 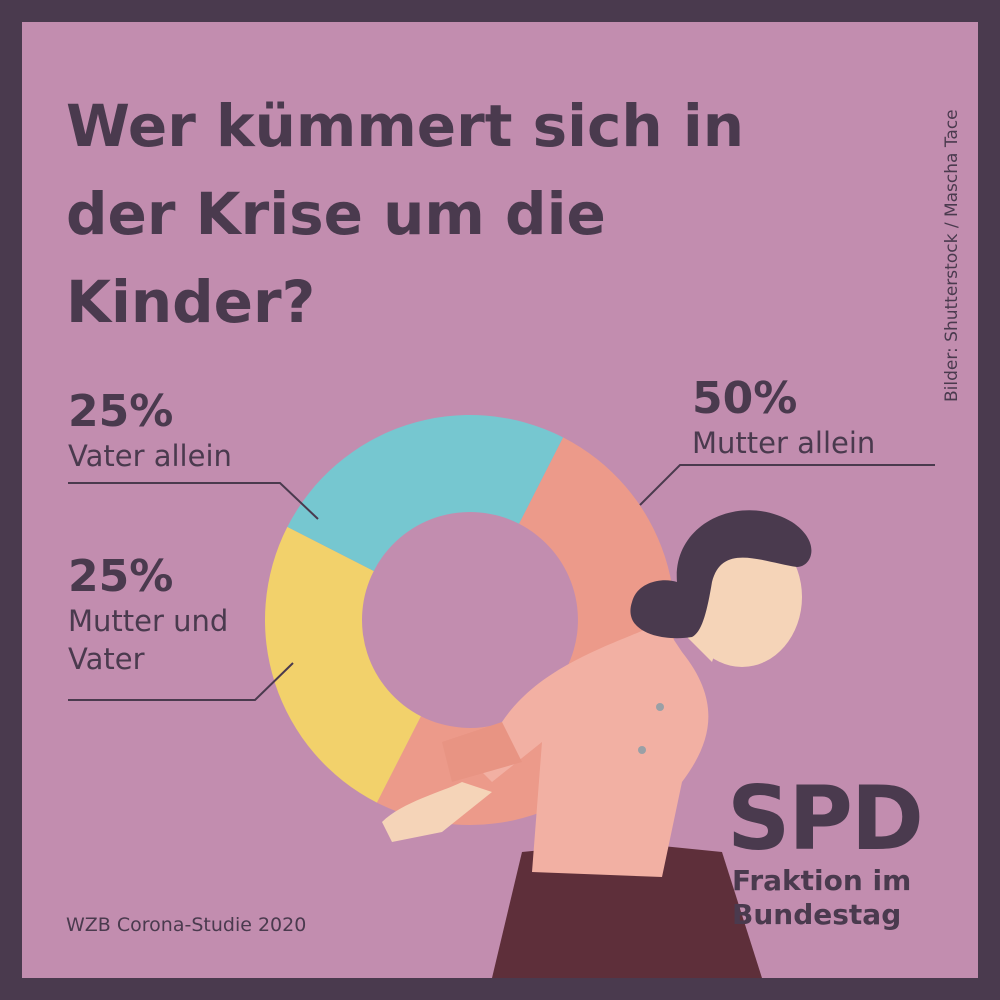 What do you see at coordinates (150, 456) in the screenshot?
I see `category-label: Vater allein` at bounding box center [150, 456].